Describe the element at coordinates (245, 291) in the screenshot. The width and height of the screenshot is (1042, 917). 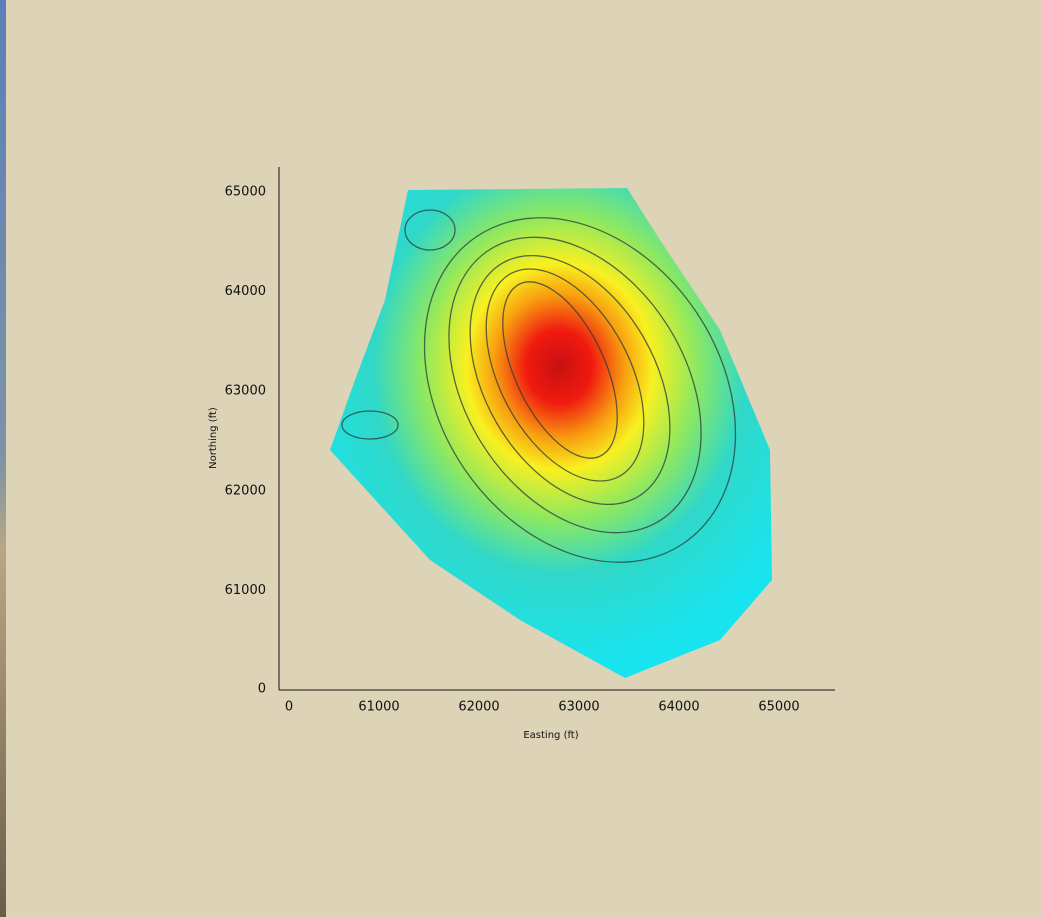
I see `y-tick-label: 64000` at that location.